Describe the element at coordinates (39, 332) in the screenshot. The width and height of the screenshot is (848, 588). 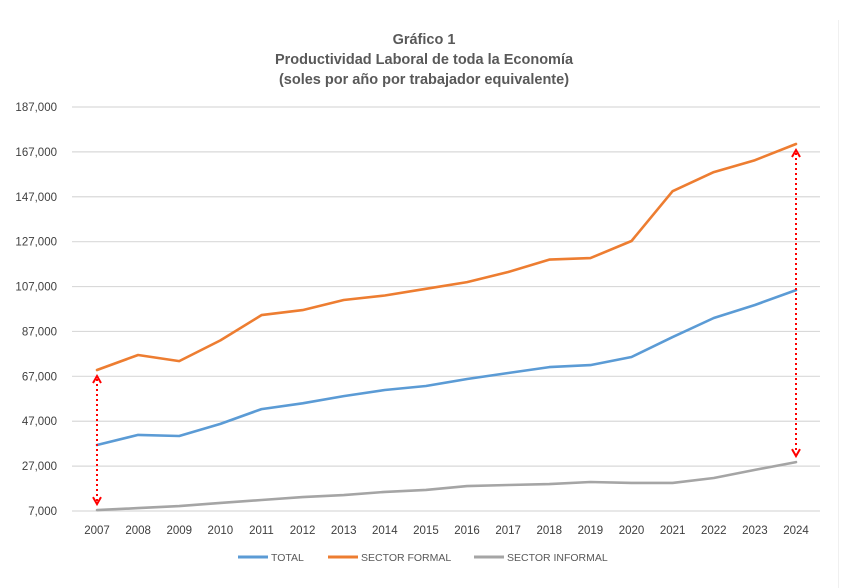
I see `y-tick-label: 87,000` at that location.